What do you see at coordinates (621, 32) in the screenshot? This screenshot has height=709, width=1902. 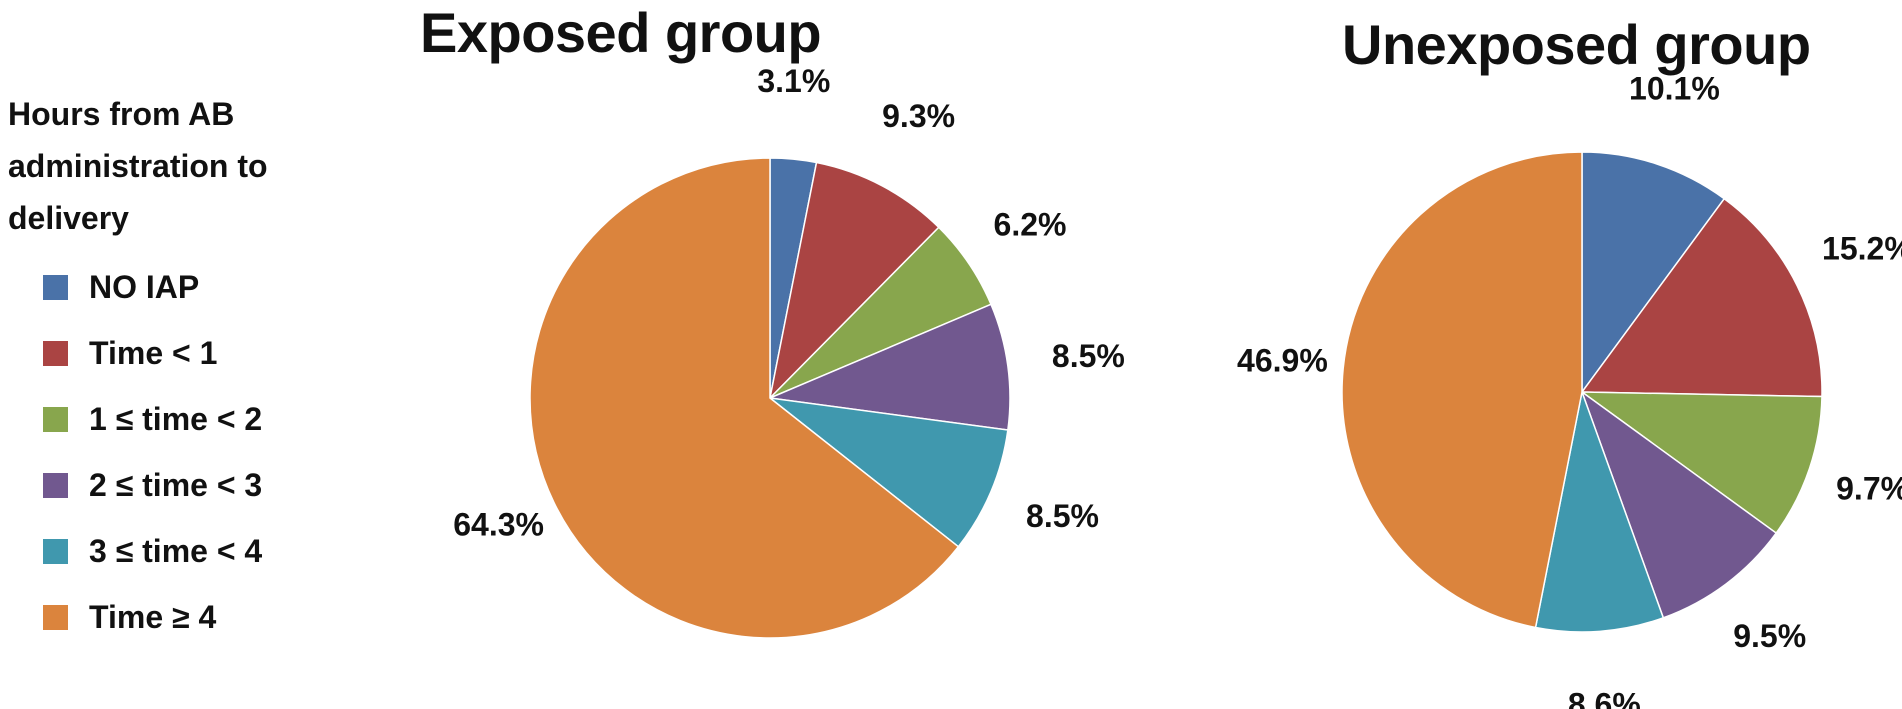 I see `chart-title-exposed: Exposed group` at bounding box center [621, 32].